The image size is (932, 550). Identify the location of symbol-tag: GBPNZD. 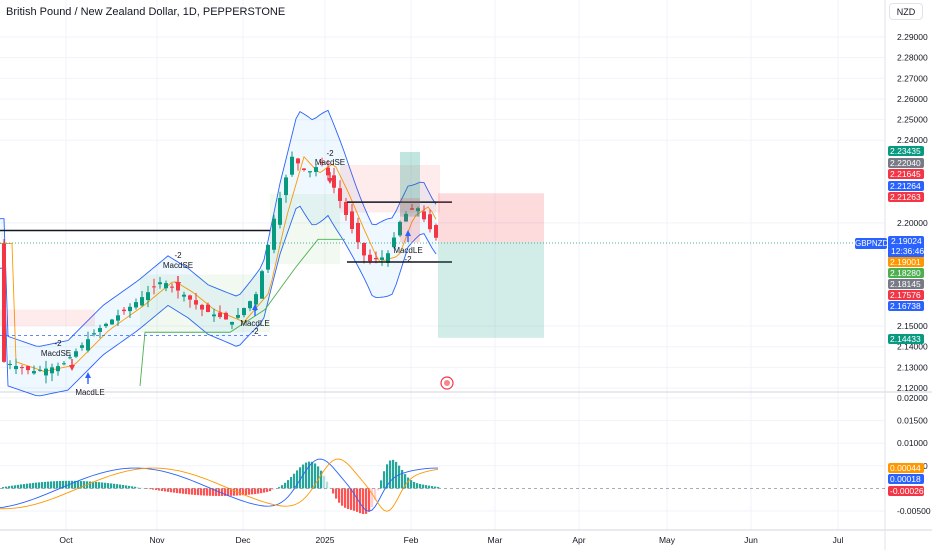
(872, 243).